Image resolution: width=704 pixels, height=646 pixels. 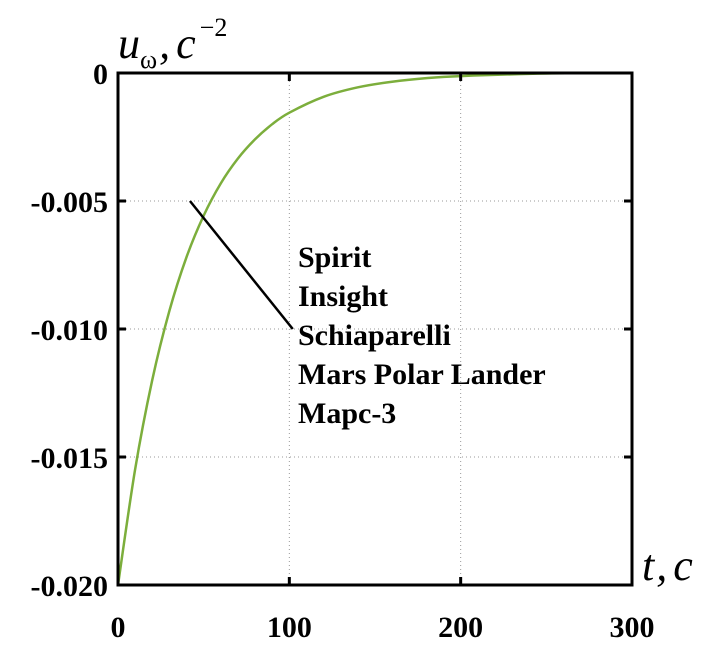 I want to click on x-tick-label: 0, so click(x=118, y=627).